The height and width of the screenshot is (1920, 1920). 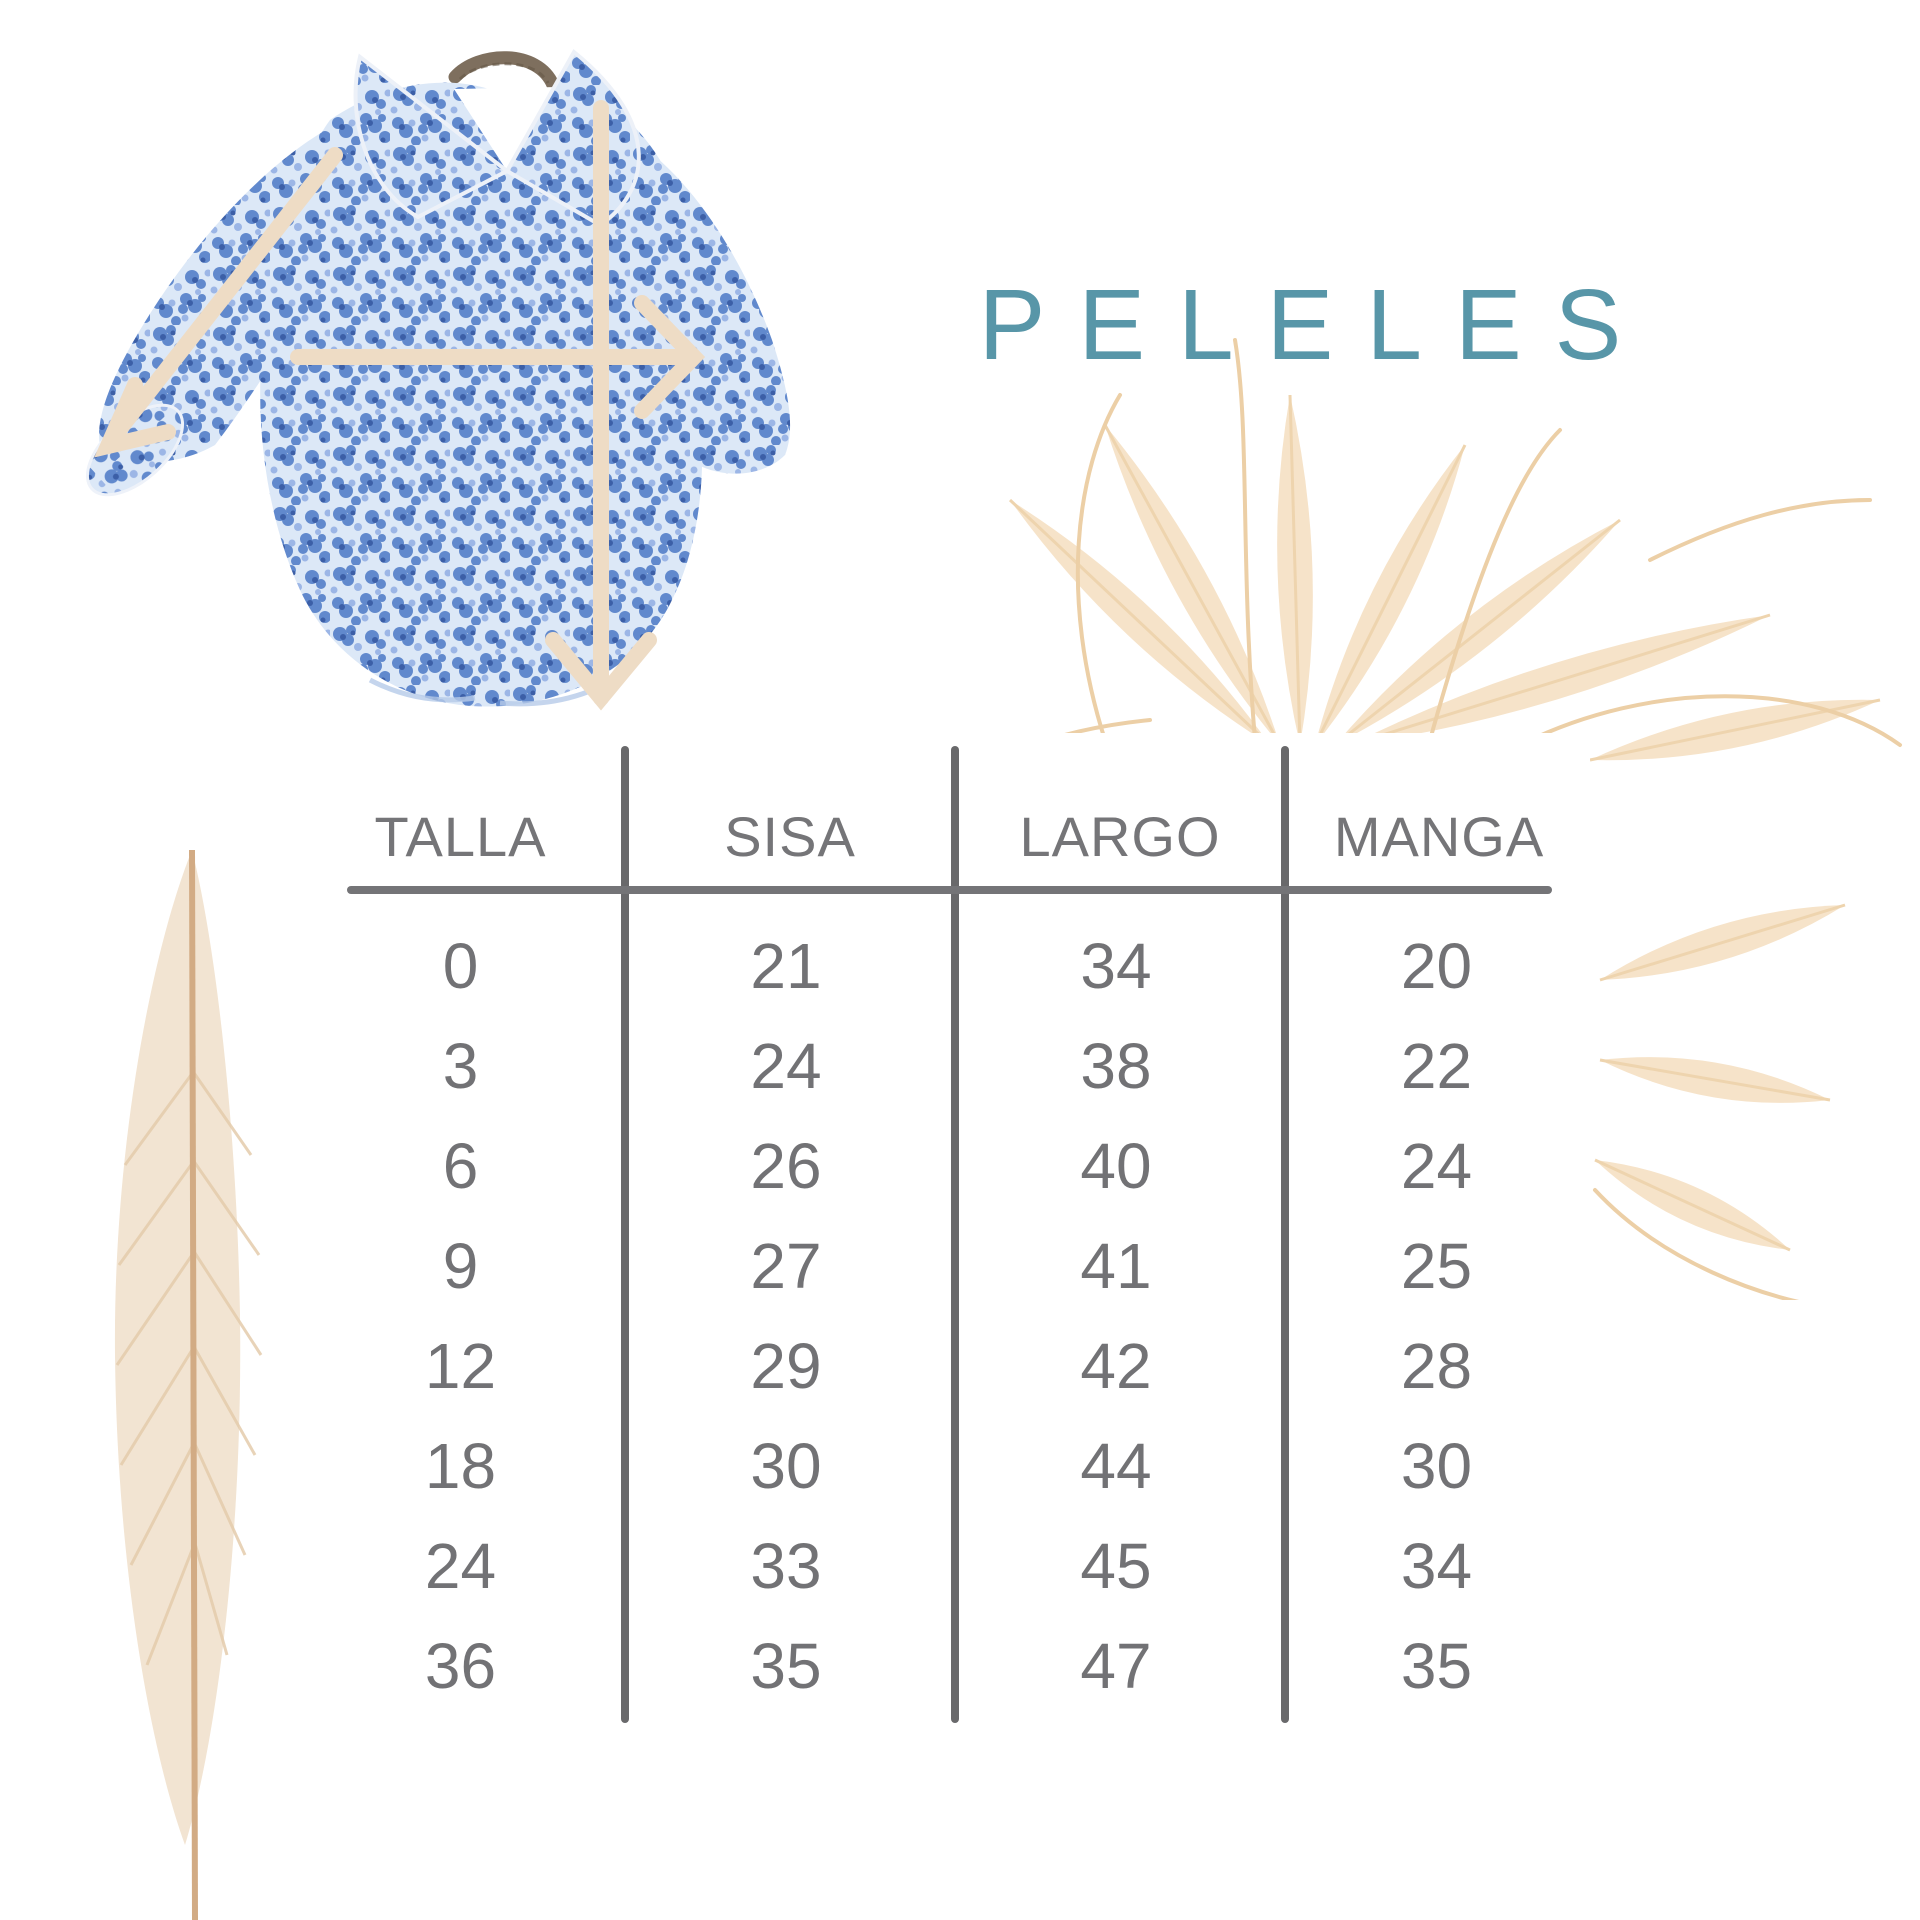 I want to click on page-title: PELELES, so click(x=1316, y=325).